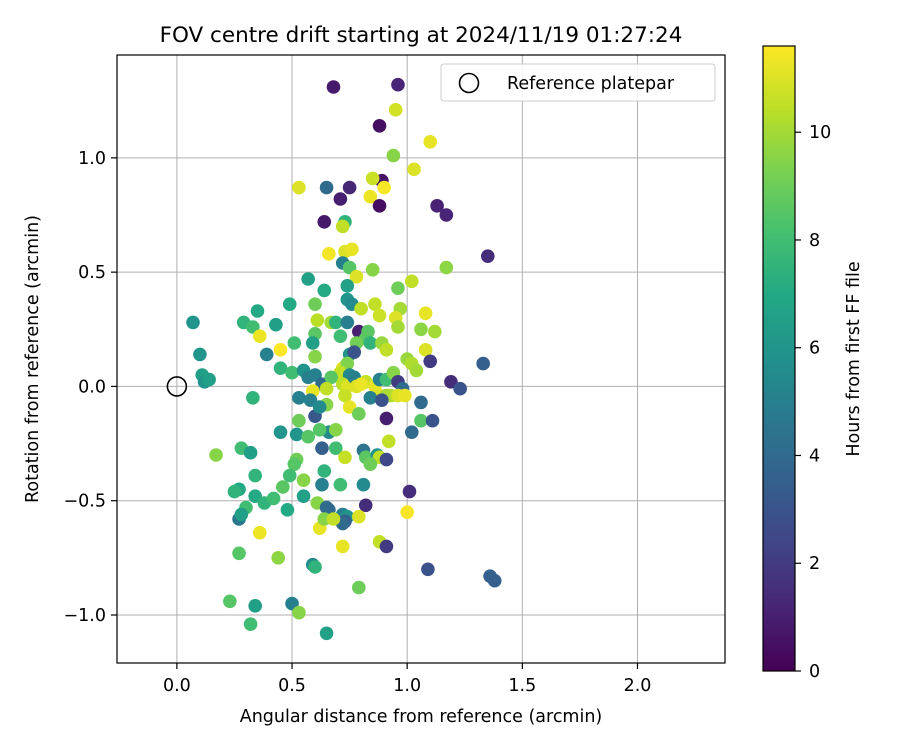  I want to click on colorbar-tick-label: 2, so click(814, 564).